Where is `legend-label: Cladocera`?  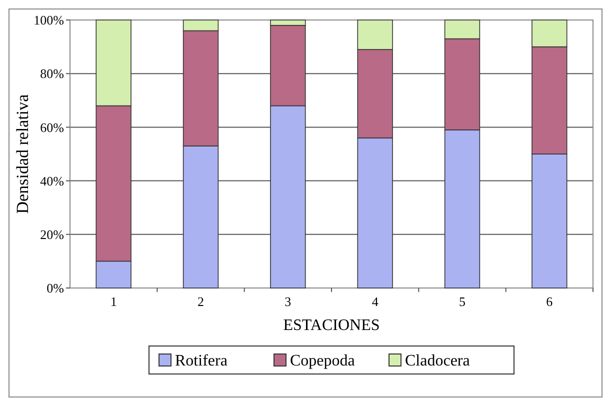
legend-label: Cladocera is located at coordinates (437, 361).